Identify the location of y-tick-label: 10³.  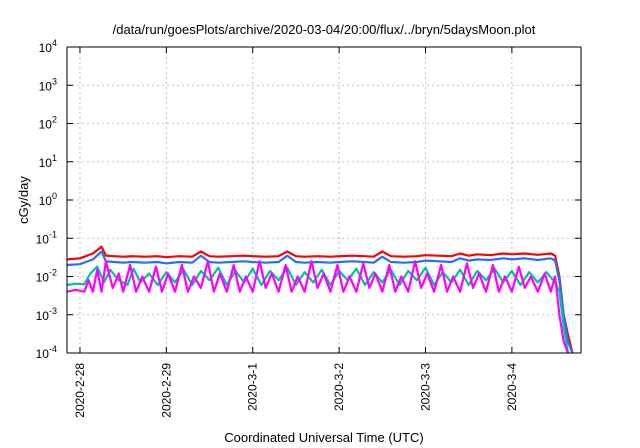
(48, 84).